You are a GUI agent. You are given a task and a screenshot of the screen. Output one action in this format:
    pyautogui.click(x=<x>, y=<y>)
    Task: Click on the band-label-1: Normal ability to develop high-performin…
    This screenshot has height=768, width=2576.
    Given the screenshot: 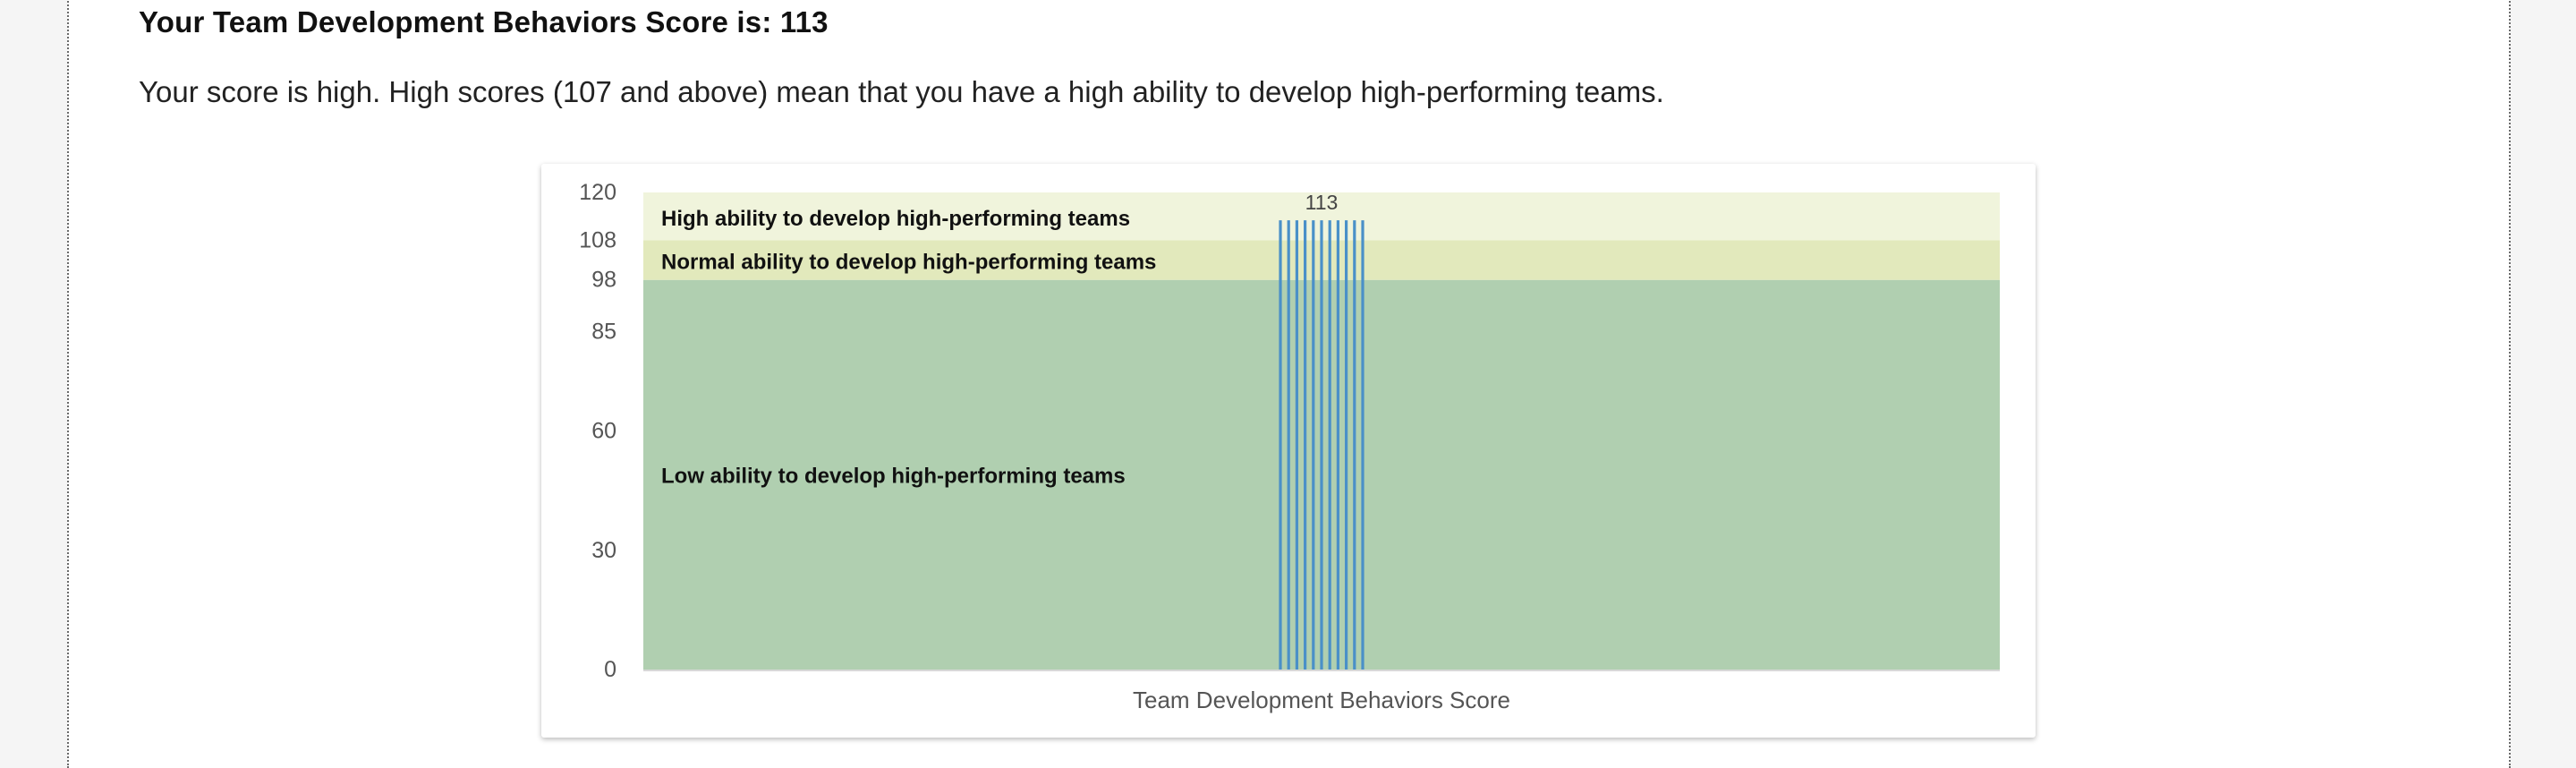 What is the action you would take?
    pyautogui.click(x=908, y=262)
    